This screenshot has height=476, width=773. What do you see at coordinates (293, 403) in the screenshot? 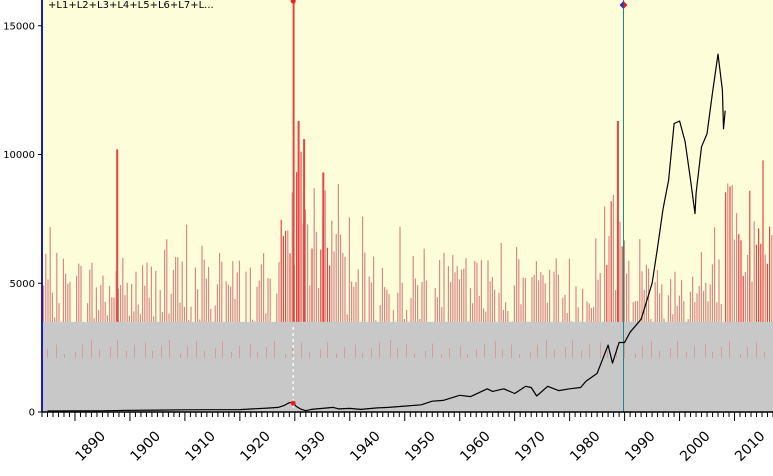
I see `peak-bottom-marker` at bounding box center [293, 403].